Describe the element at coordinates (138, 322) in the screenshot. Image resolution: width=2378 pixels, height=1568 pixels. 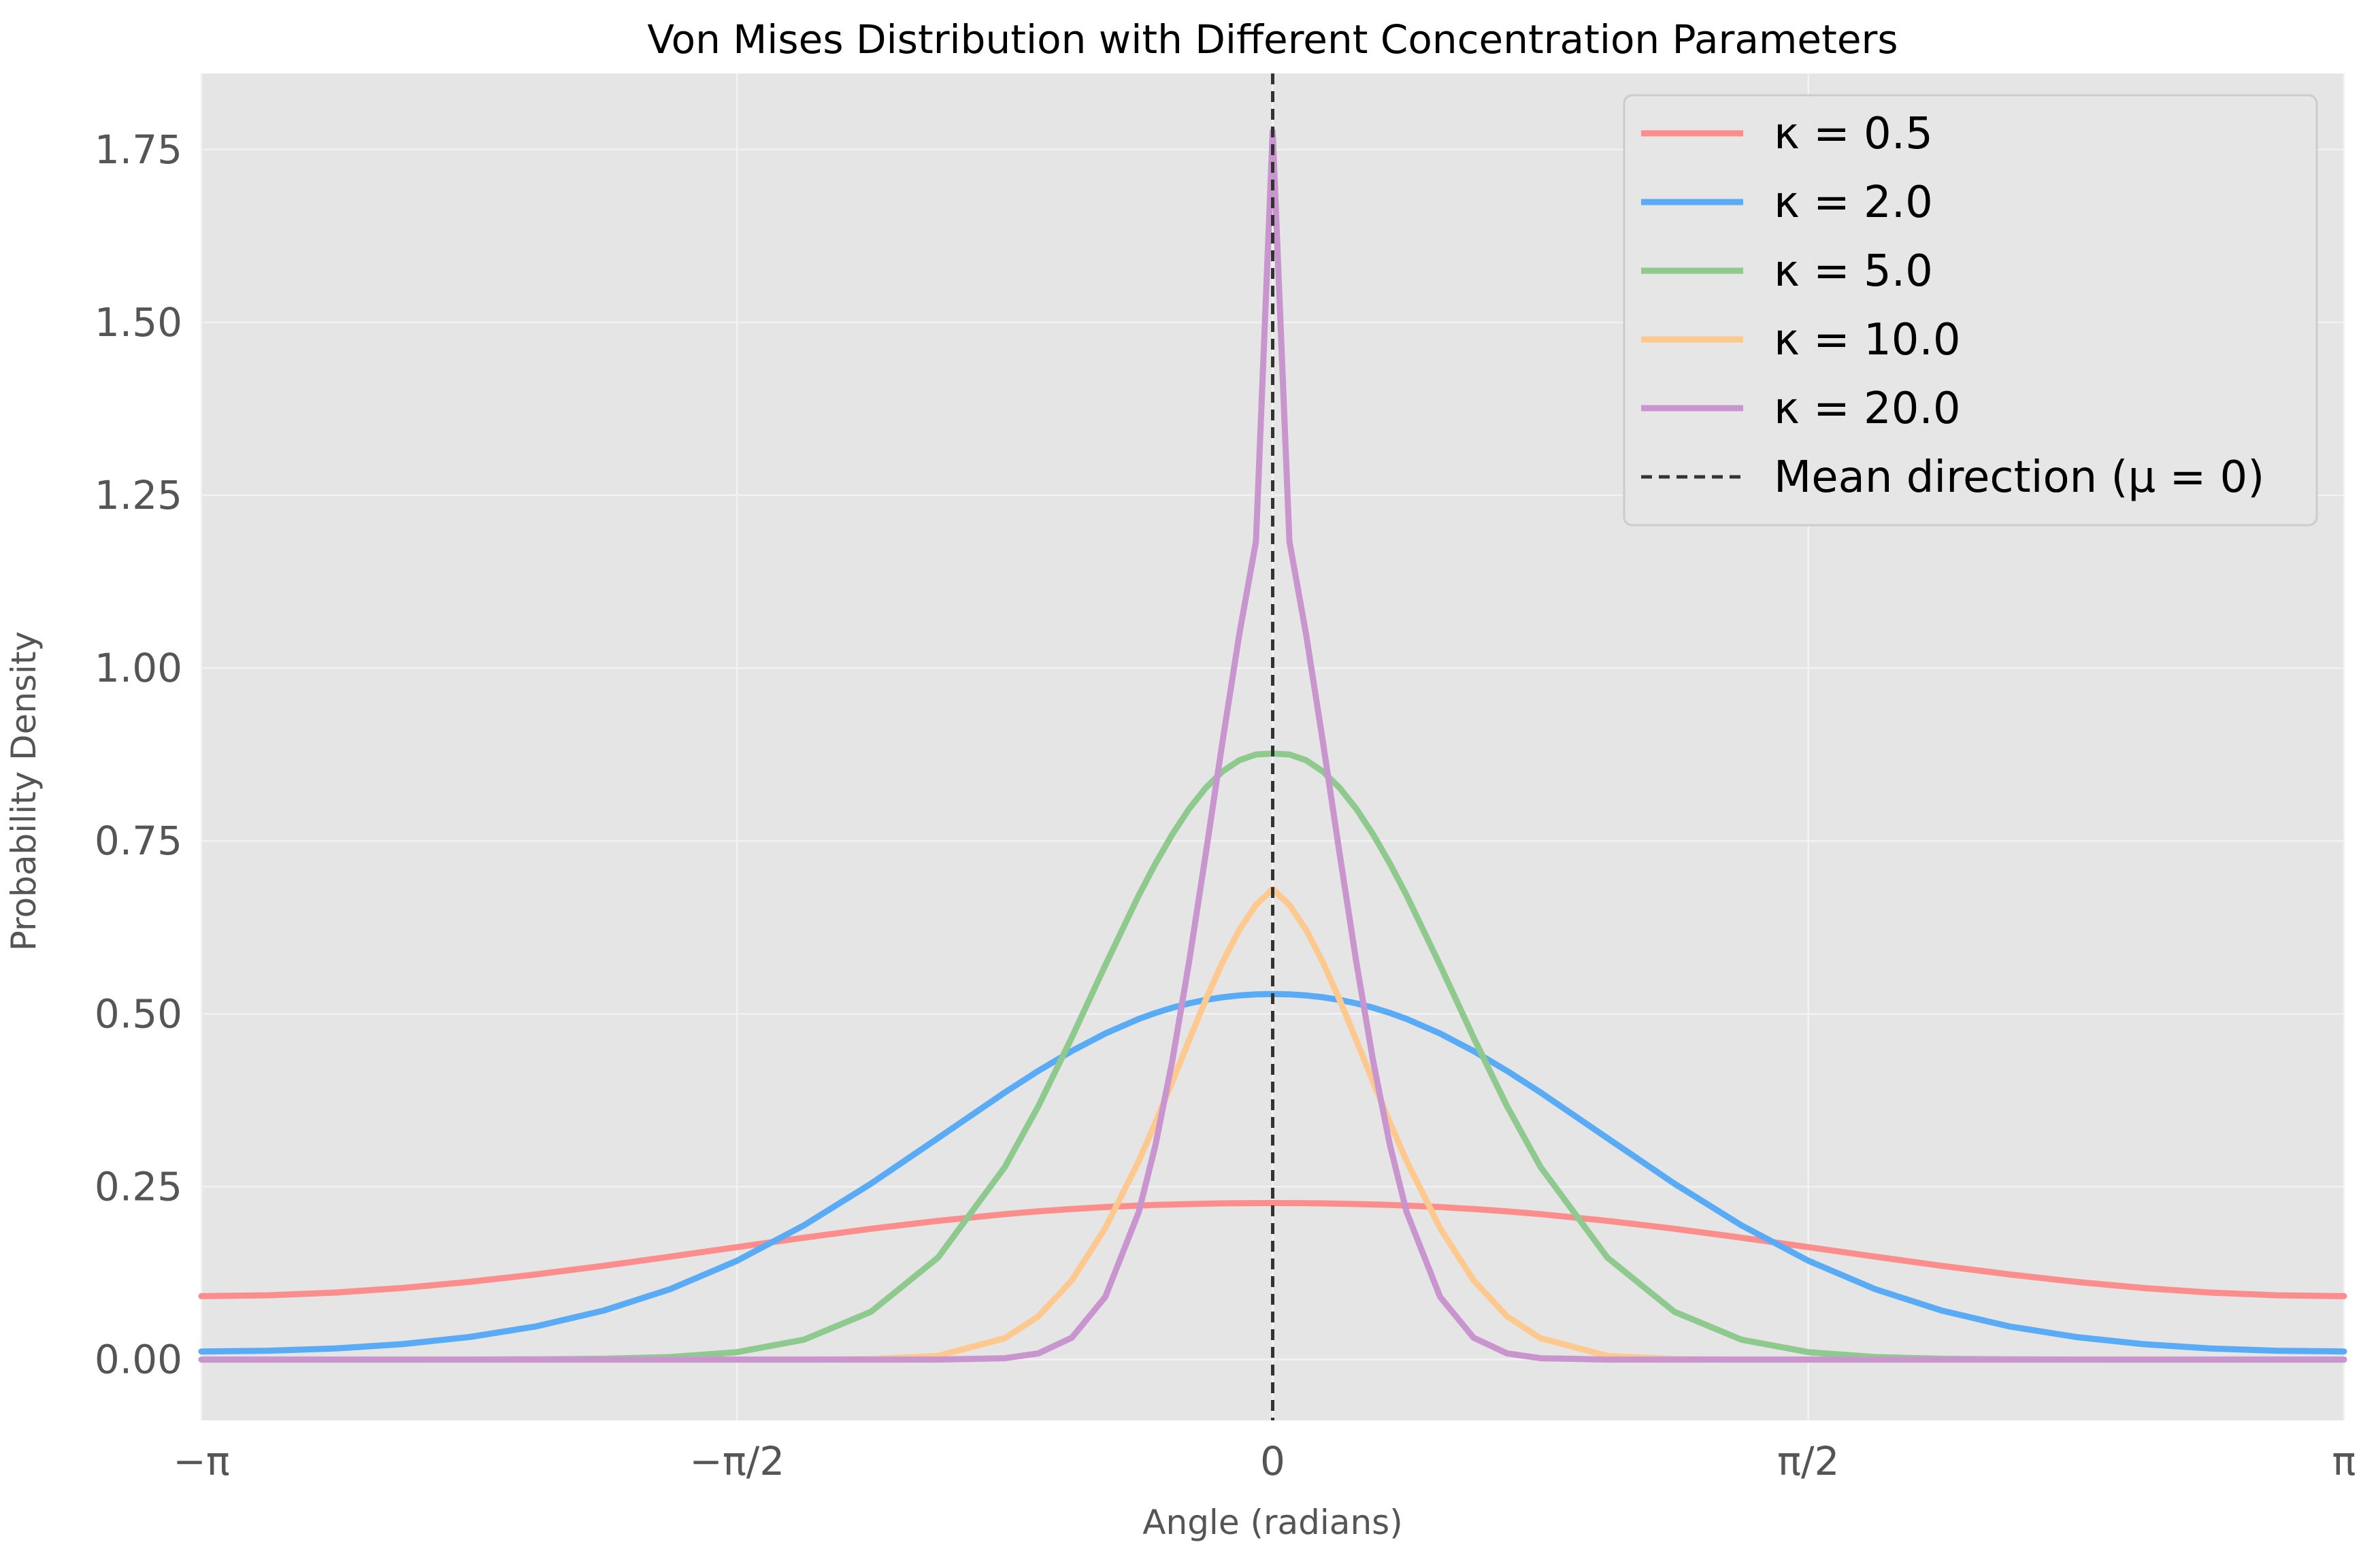
I see `y-tick-label: 1.50` at that location.